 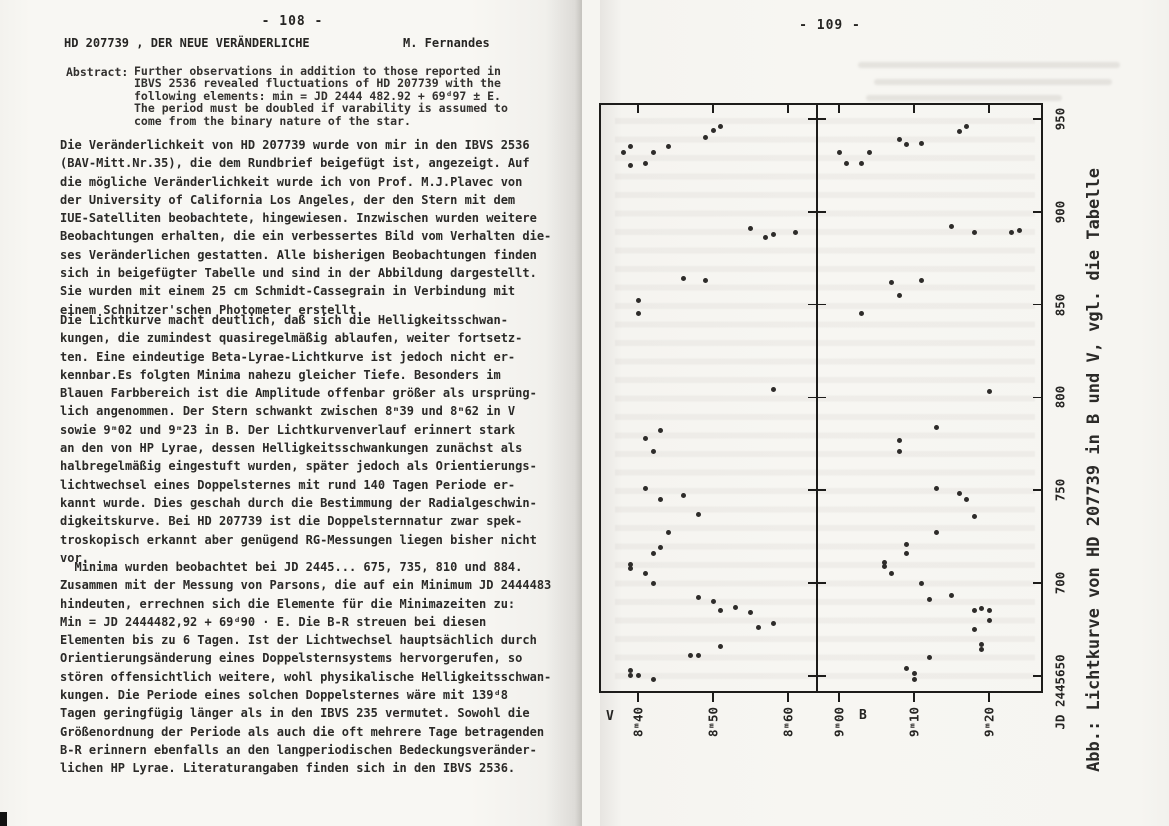 I want to click on x-axis-tick-label: 9ᵐ10, so click(x=914, y=722).